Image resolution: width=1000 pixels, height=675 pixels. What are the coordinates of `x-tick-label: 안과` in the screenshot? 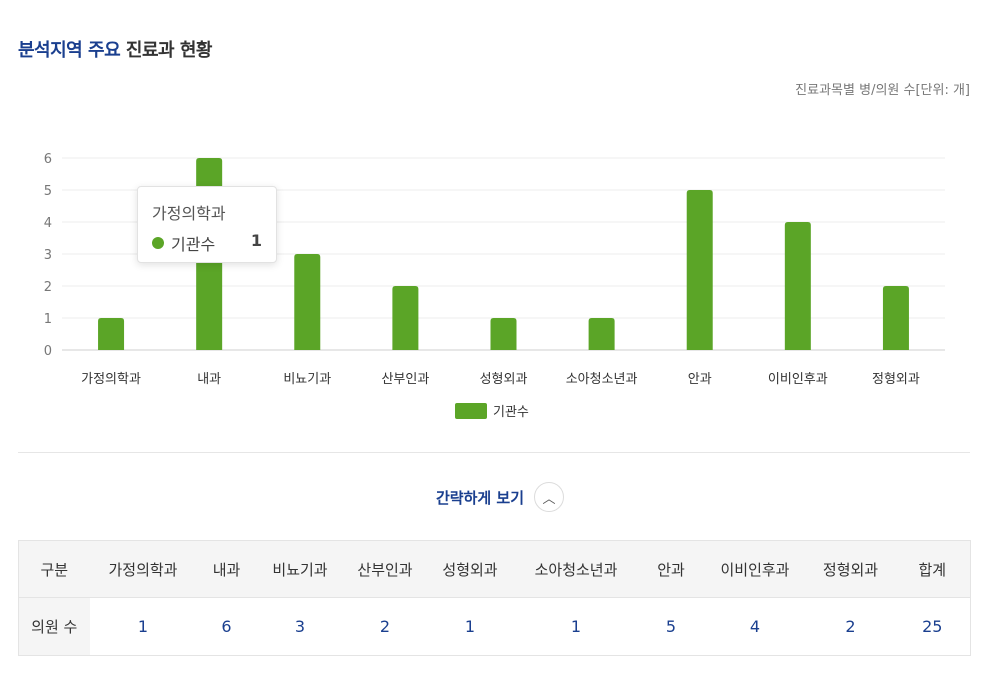 It's located at (700, 379).